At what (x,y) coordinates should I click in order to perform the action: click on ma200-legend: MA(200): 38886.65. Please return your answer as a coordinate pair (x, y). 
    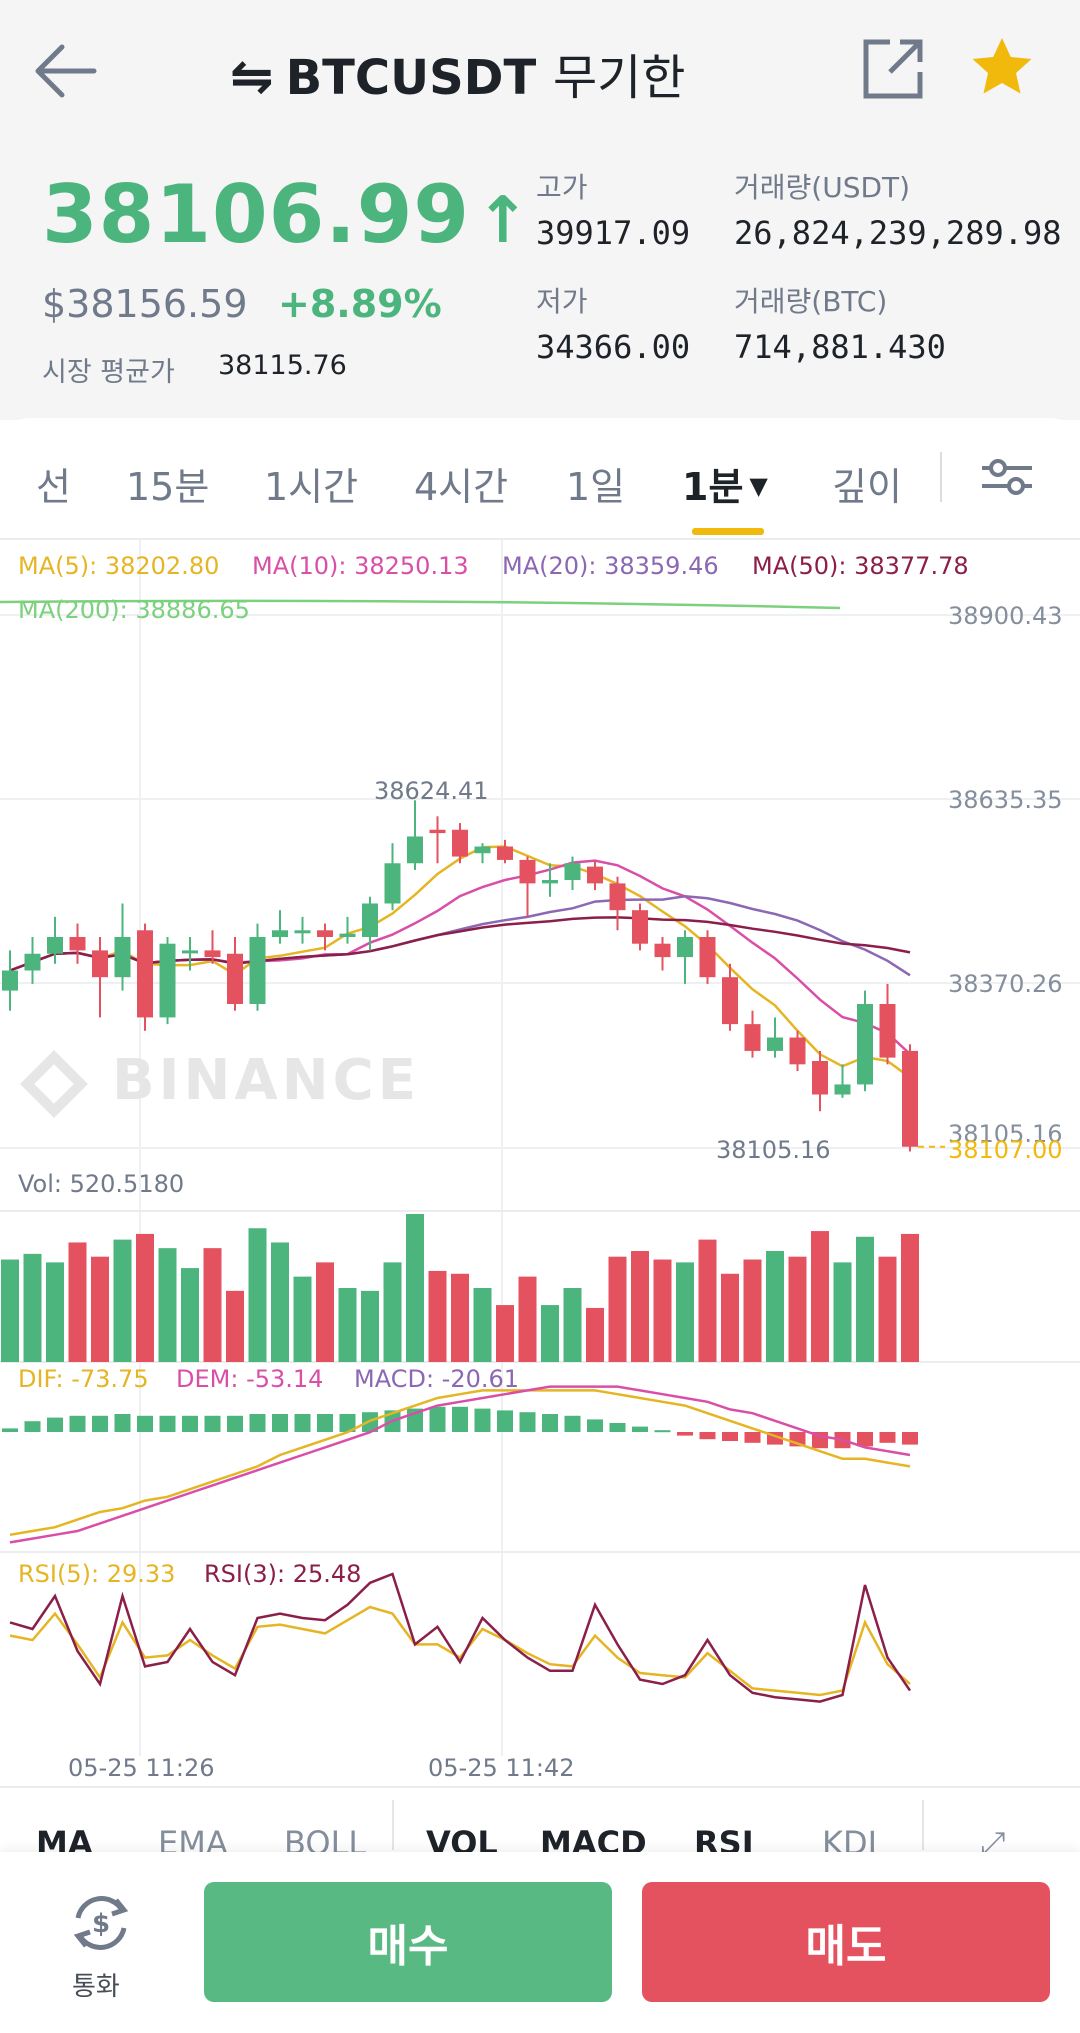
    Looking at the image, I should click on (134, 610).